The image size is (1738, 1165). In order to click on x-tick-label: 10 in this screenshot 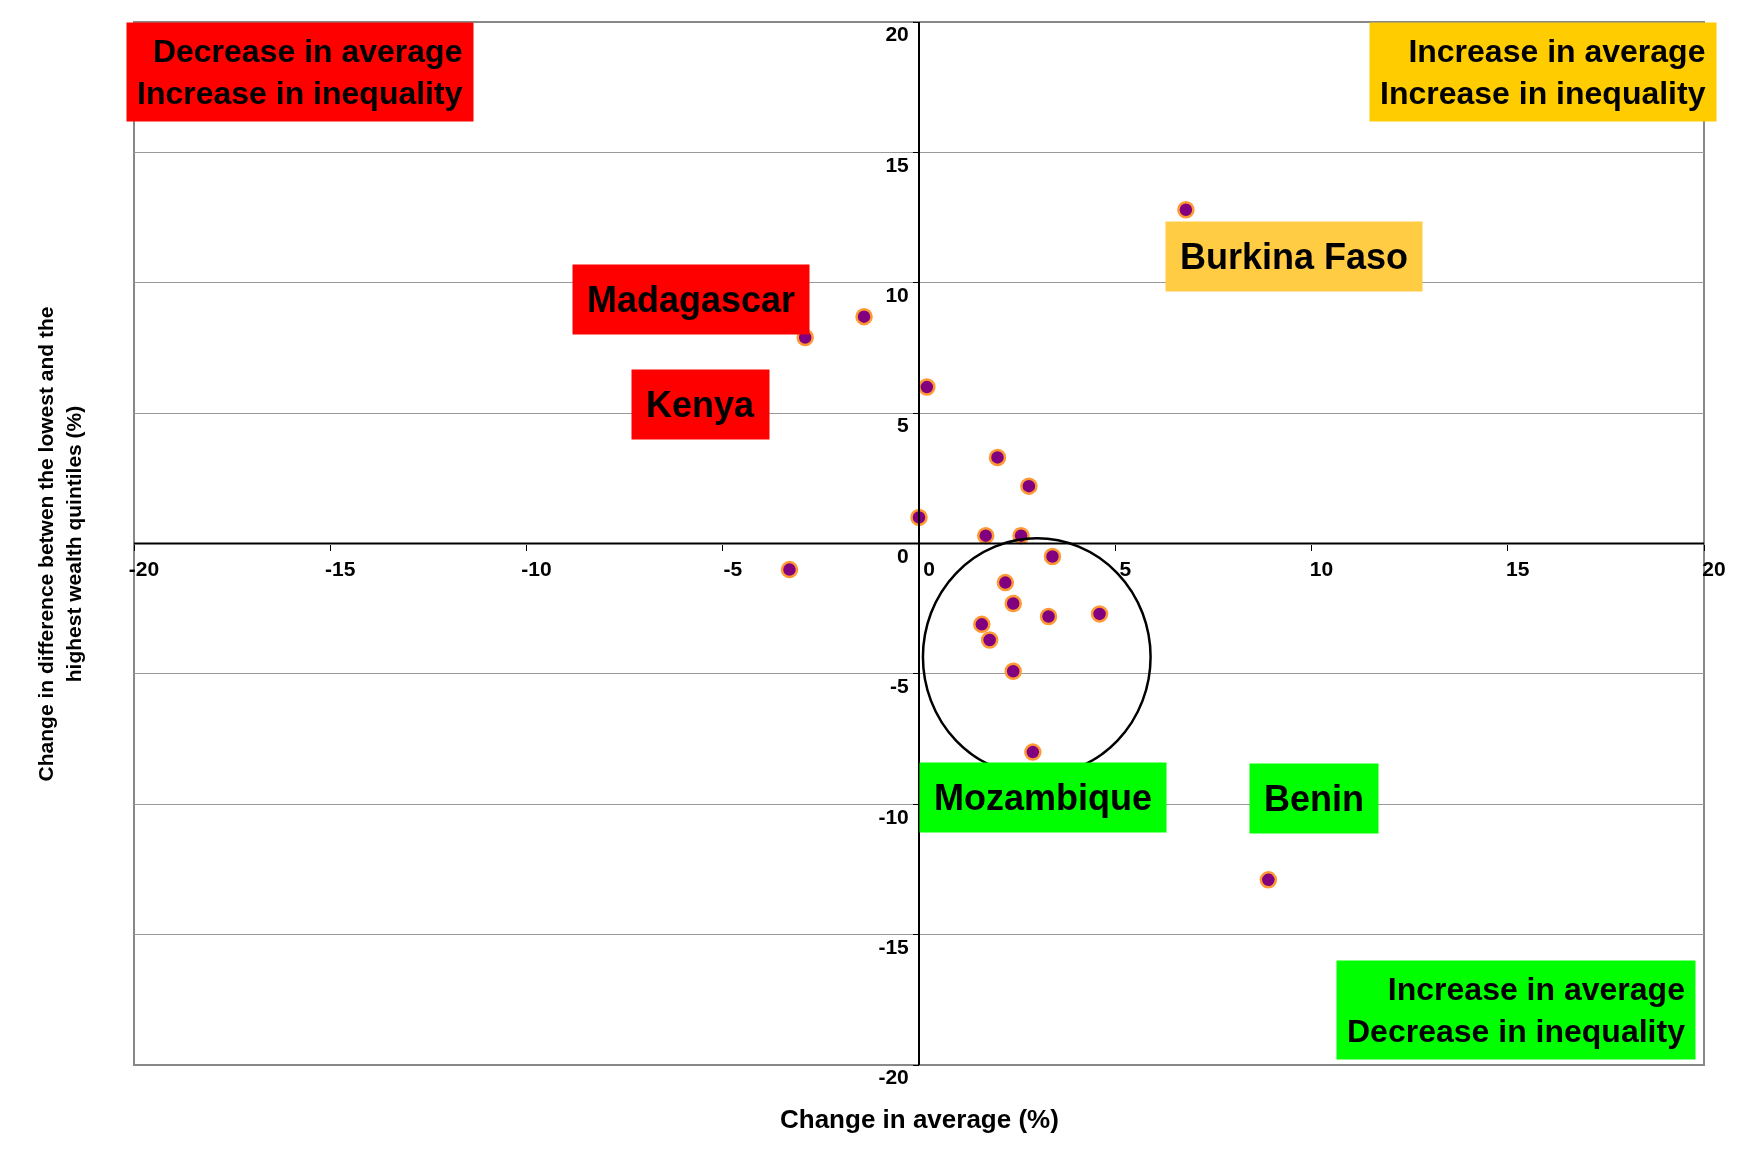, I will do `click(1321, 568)`.